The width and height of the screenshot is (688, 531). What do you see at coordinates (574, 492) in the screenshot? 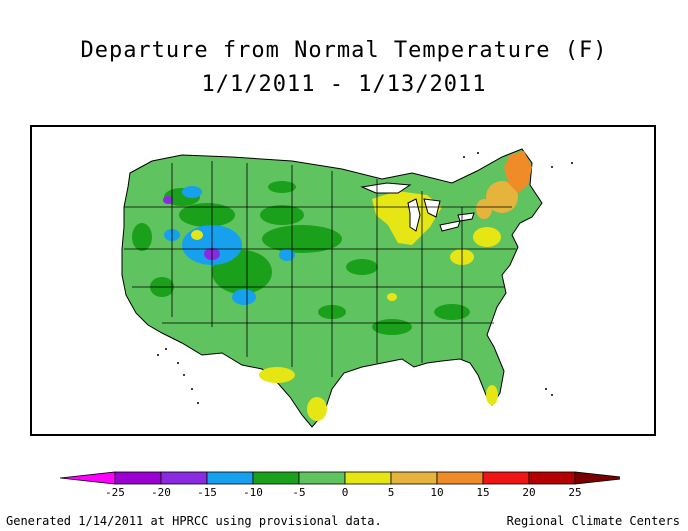
I see `legend-tick-label: 25` at bounding box center [574, 492].